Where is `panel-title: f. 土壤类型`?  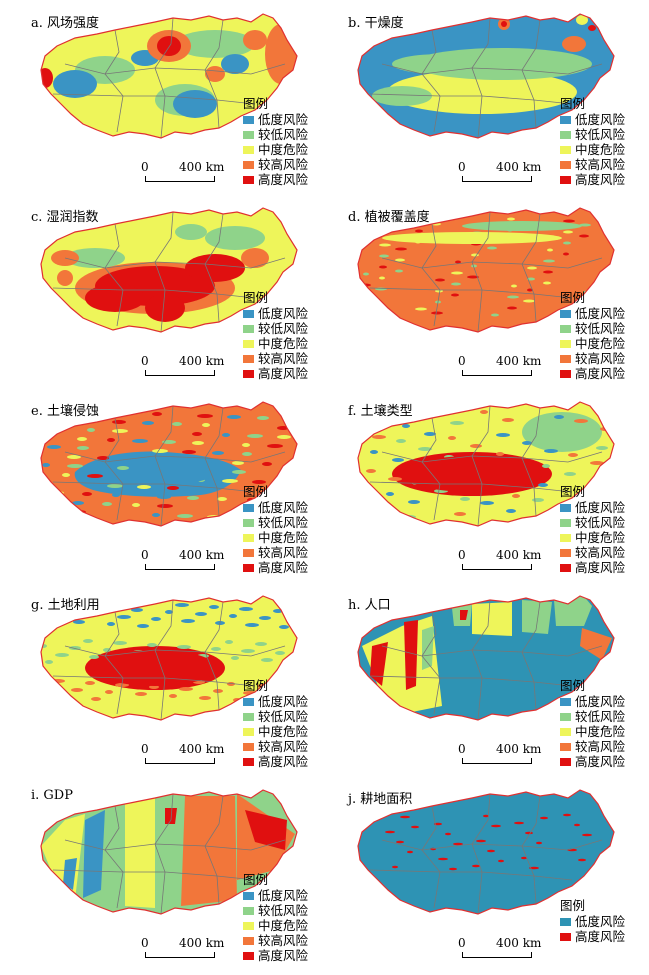 panel-title: f. 土壤类型 is located at coordinates (380, 411).